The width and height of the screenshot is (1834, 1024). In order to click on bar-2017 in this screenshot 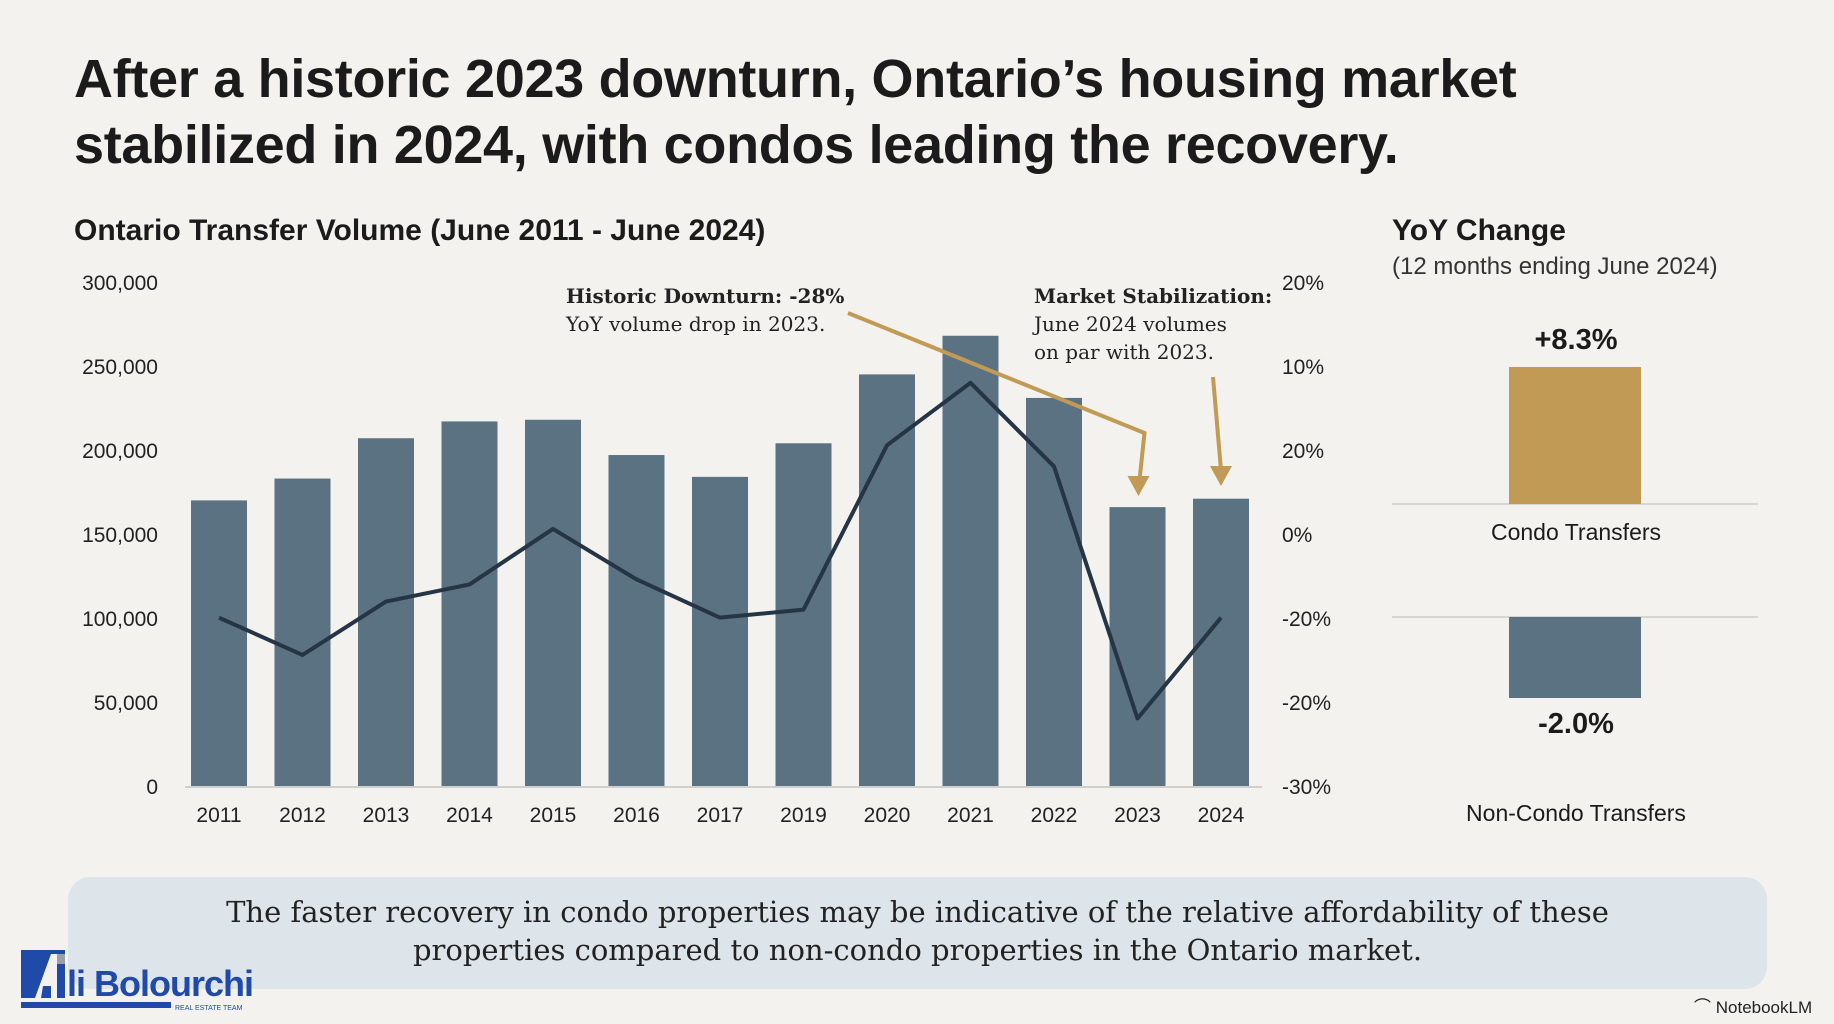, I will do `click(720, 631)`.